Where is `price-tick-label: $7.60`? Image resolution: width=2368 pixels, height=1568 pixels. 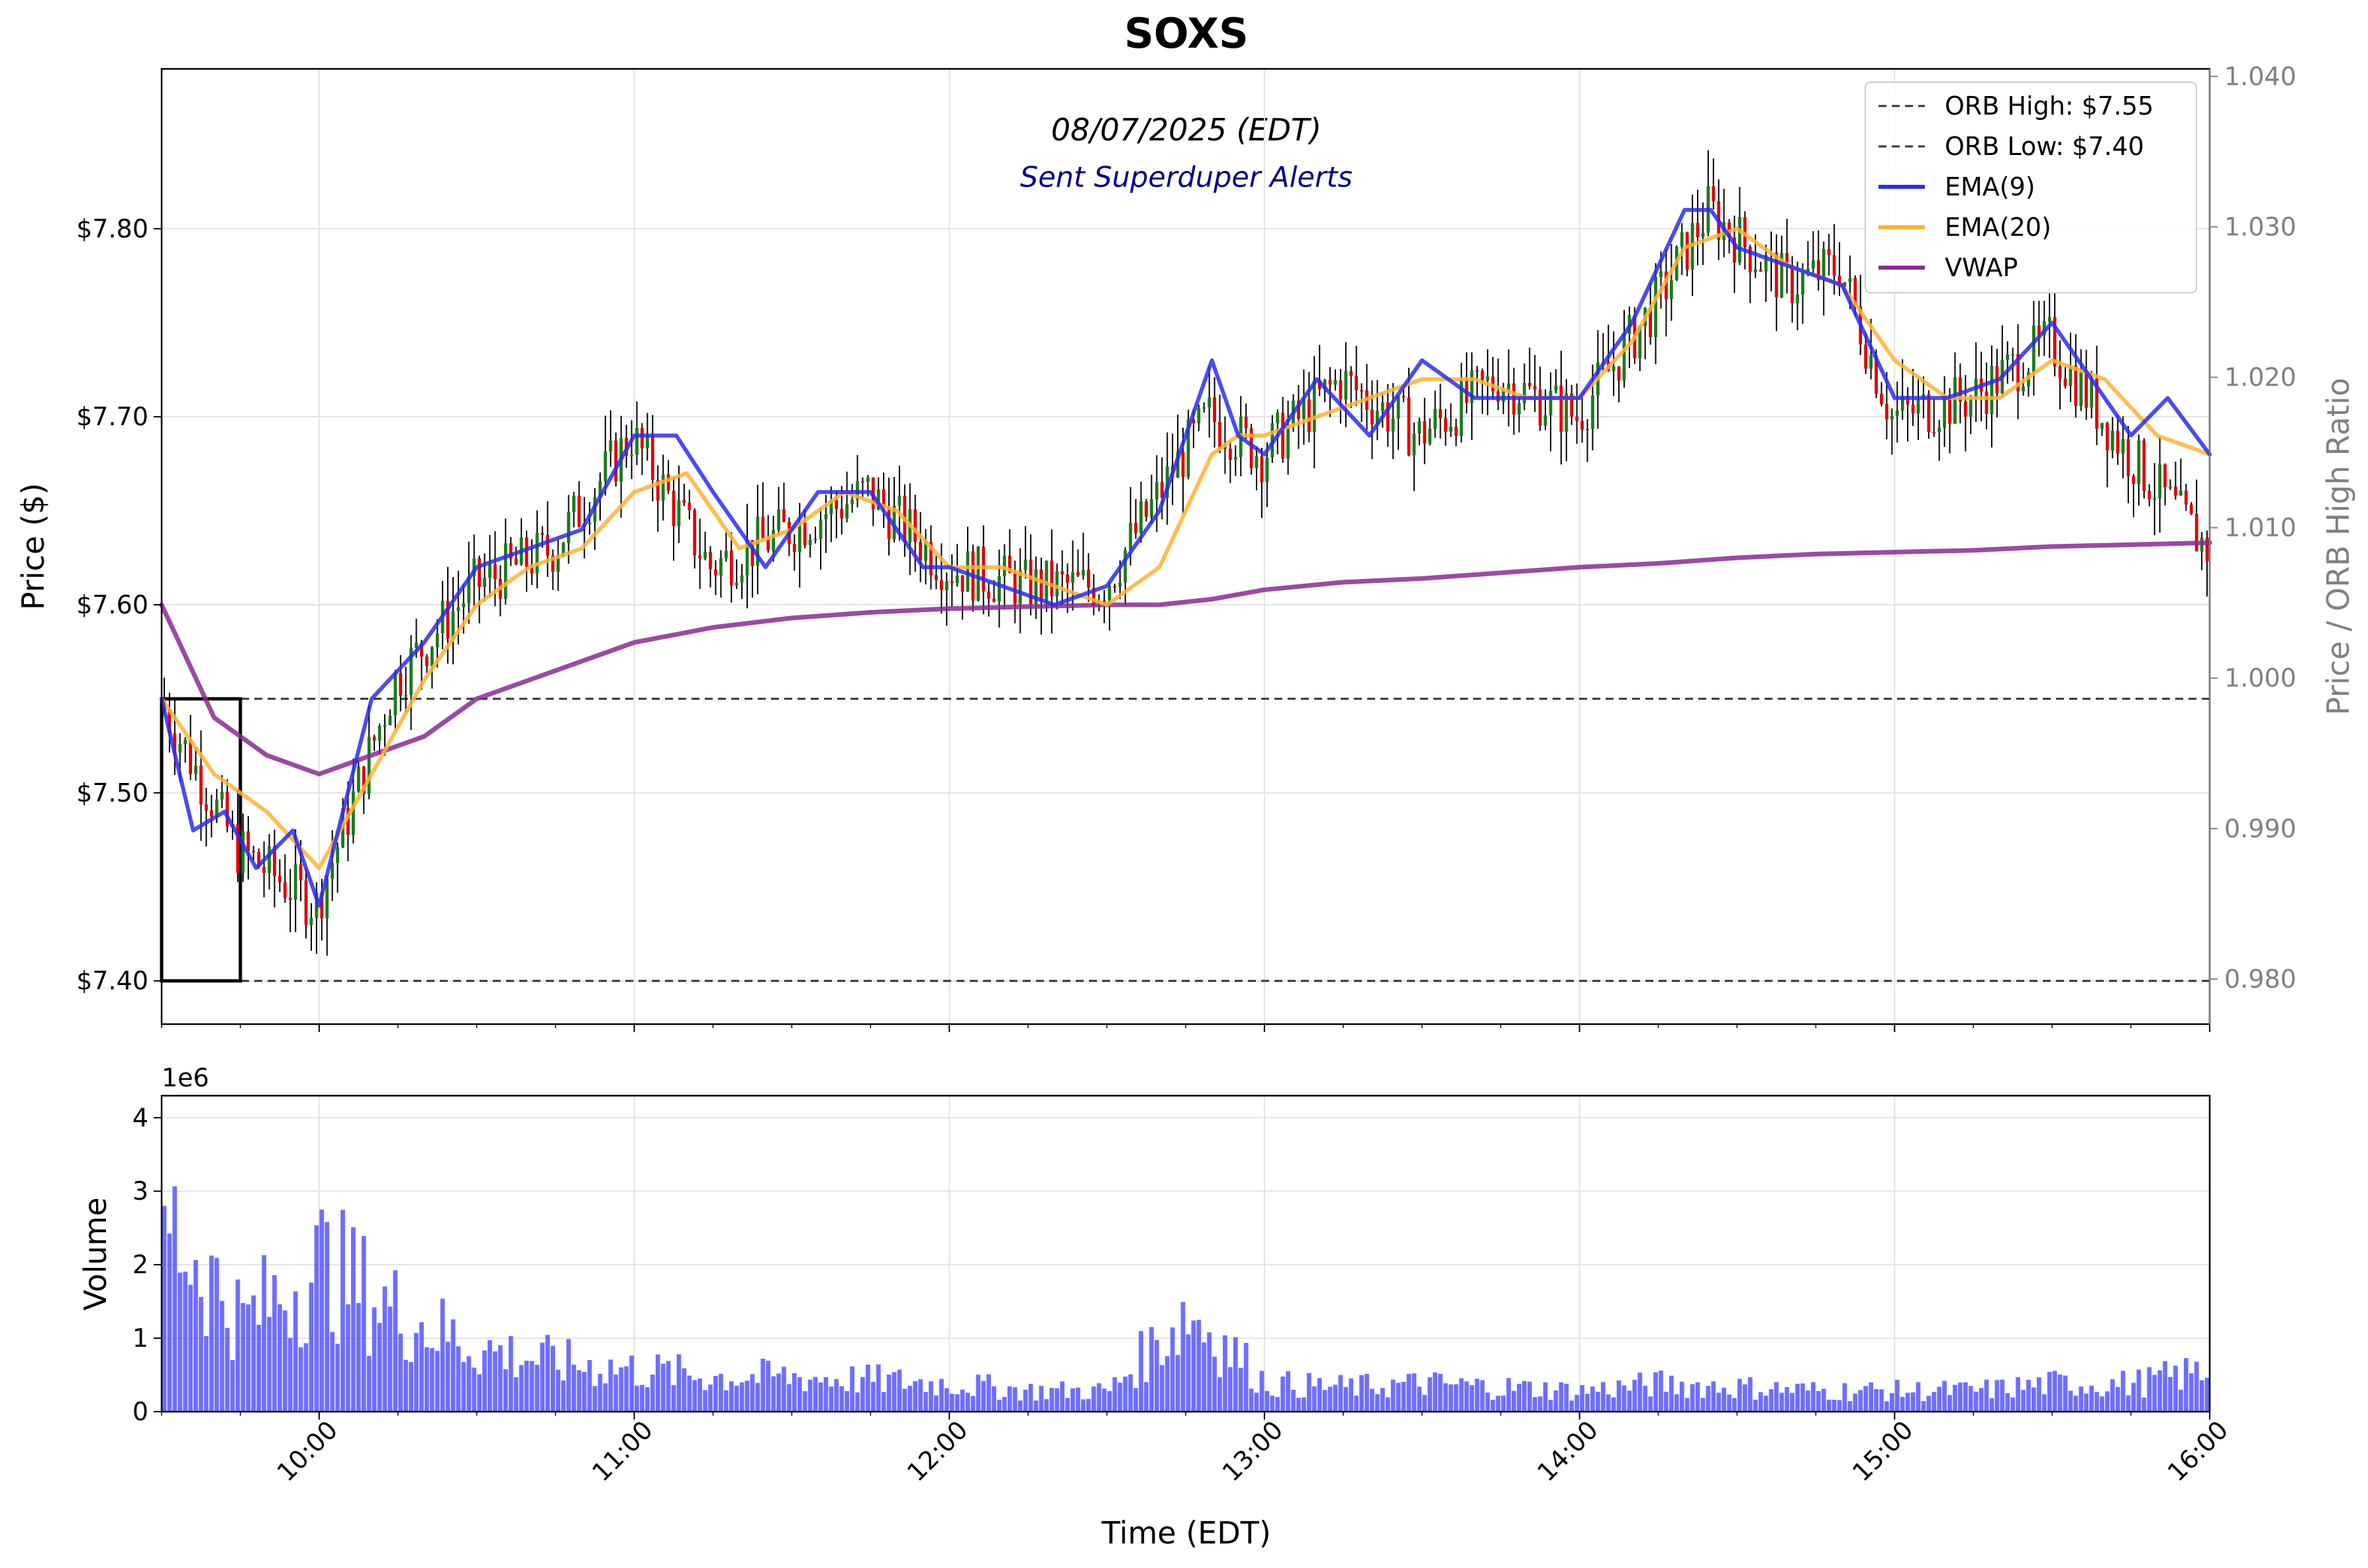 price-tick-label: $7.60 is located at coordinates (112, 604).